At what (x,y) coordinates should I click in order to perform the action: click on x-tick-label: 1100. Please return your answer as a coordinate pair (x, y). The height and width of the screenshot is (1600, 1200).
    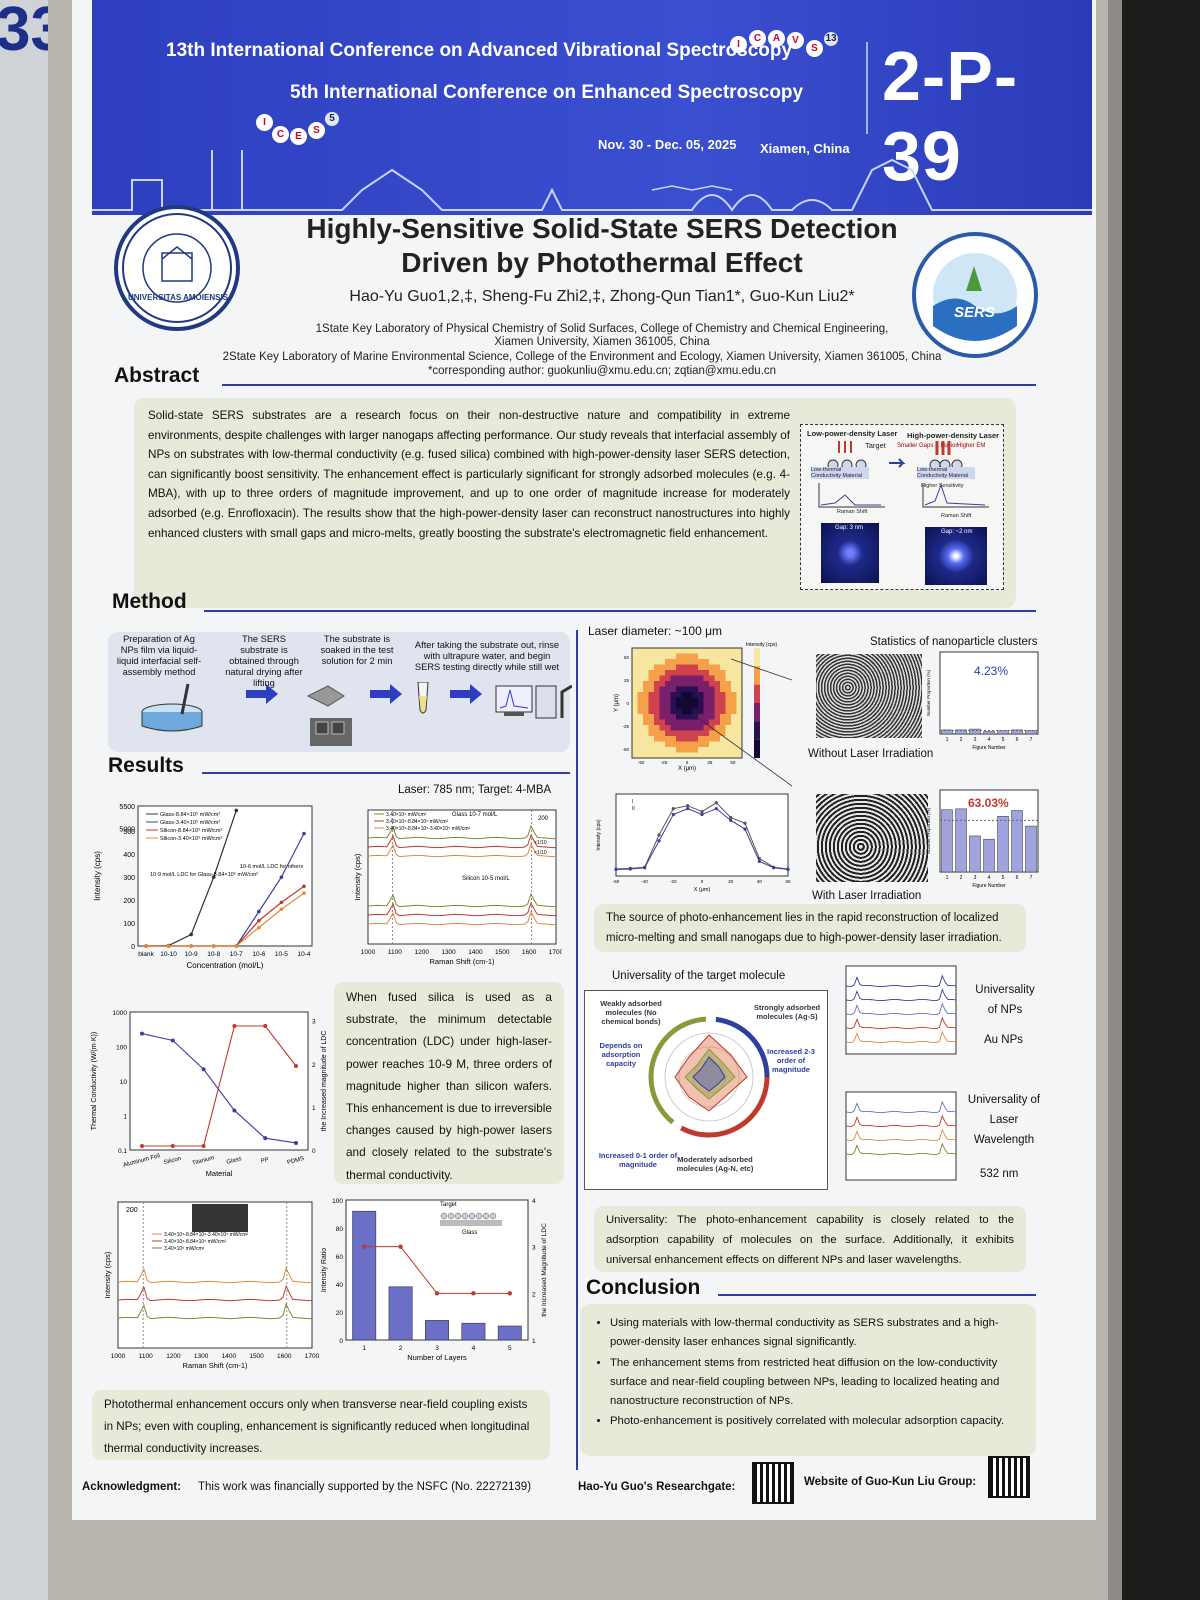
    Looking at the image, I should click on (395, 952).